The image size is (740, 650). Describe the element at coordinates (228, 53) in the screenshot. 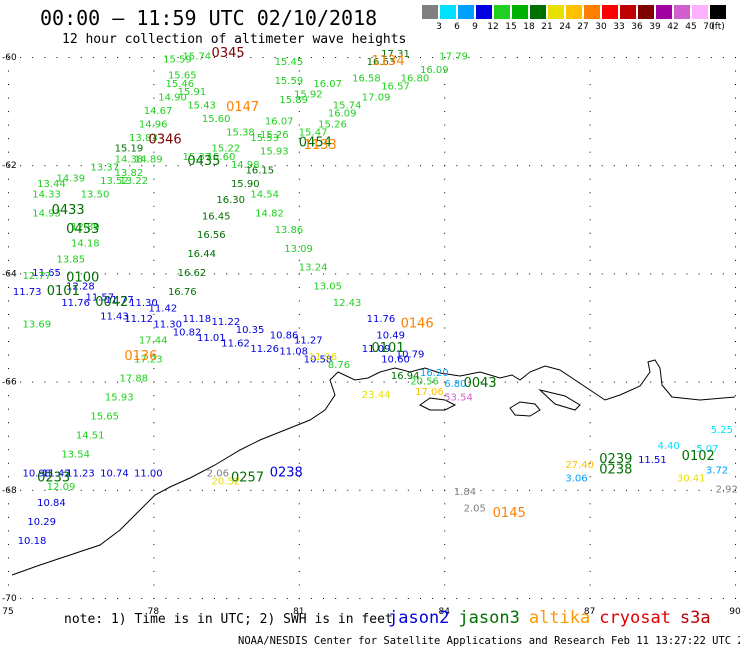

I see `pass-time-label: 0345` at that location.